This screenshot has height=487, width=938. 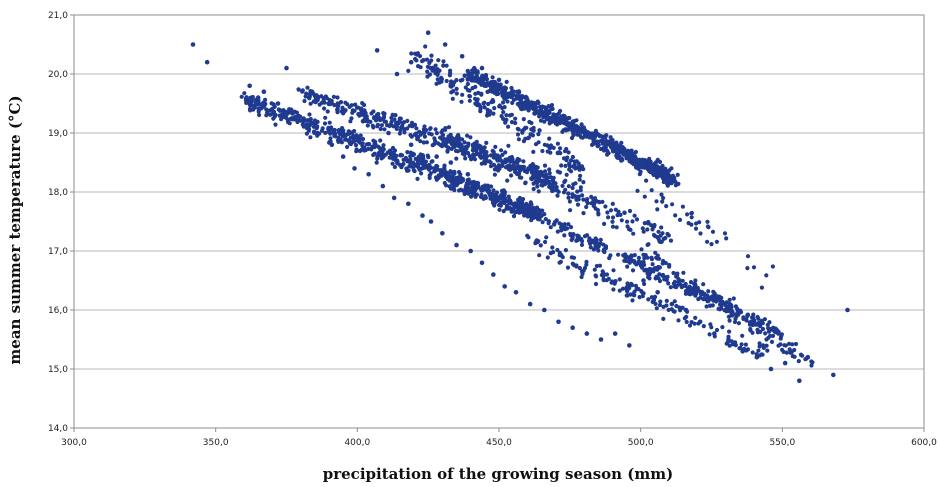 I want to click on x-tick-label: 450,0, so click(x=499, y=443).